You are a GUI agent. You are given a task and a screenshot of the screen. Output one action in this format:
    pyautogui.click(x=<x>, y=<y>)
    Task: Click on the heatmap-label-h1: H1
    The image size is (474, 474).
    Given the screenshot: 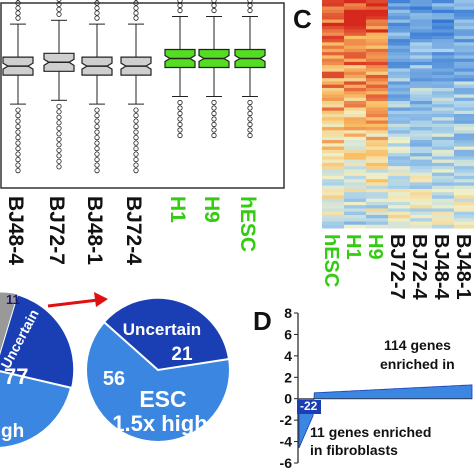 What is the action you would take?
    pyautogui.click(x=353, y=247)
    